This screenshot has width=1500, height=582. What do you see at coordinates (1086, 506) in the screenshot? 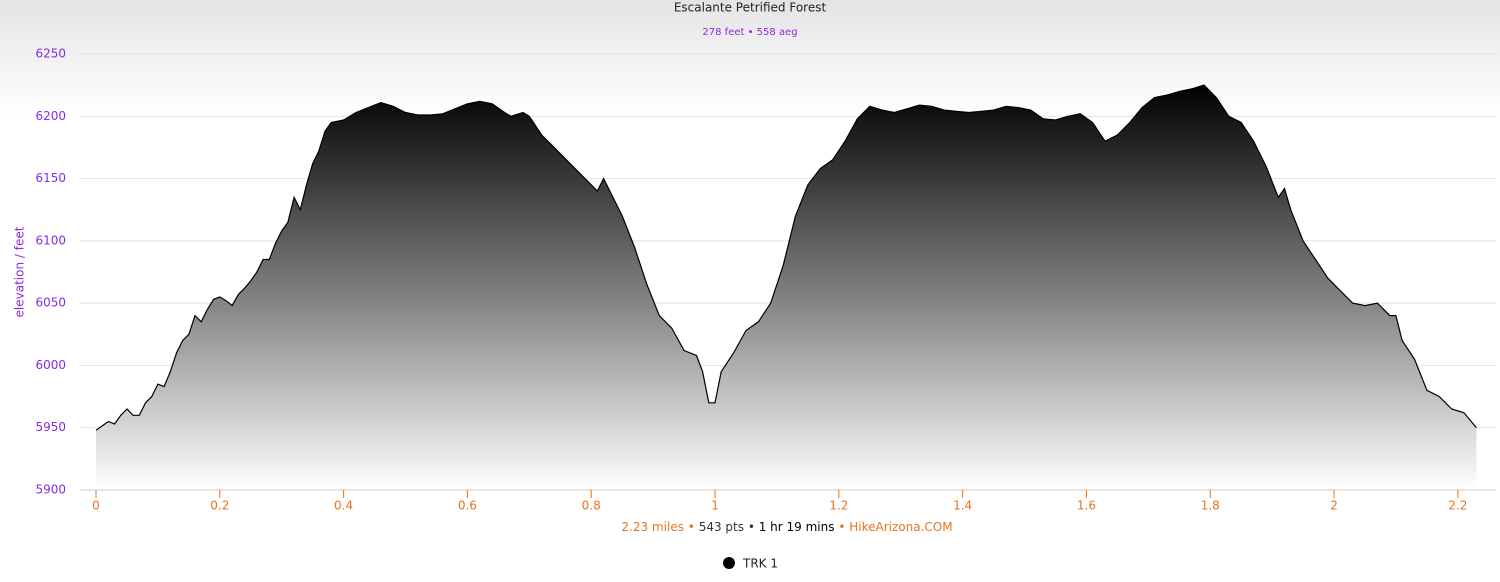
I see `x-tick-label: 1.6` at bounding box center [1086, 506].